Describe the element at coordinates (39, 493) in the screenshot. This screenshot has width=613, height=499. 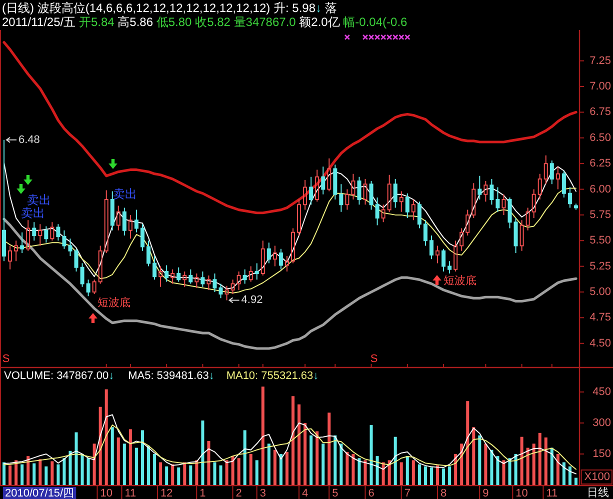
I see `text: 2010/07/15/四` at that location.